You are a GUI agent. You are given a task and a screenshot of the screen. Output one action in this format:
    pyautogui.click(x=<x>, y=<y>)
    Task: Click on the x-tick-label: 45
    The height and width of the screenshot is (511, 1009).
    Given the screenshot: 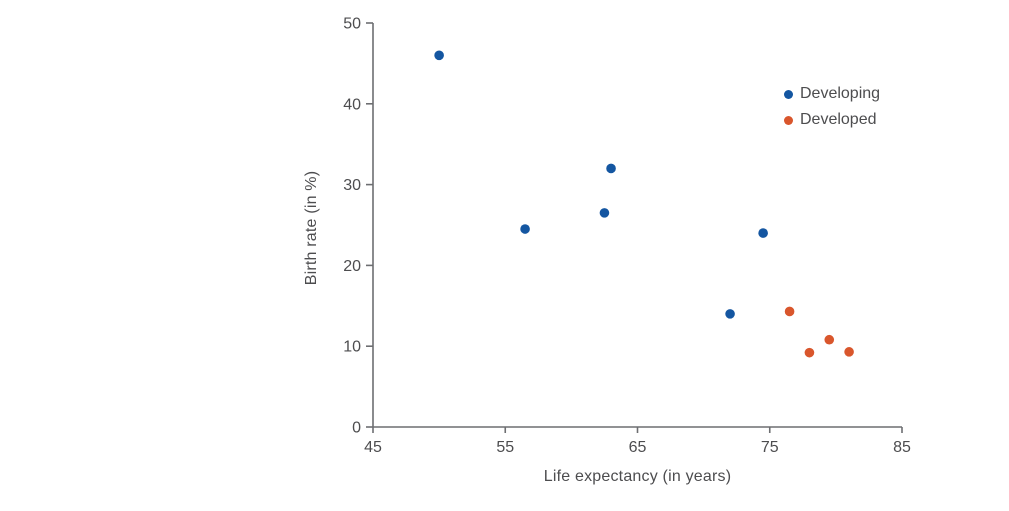 What is the action you would take?
    pyautogui.click(x=373, y=447)
    